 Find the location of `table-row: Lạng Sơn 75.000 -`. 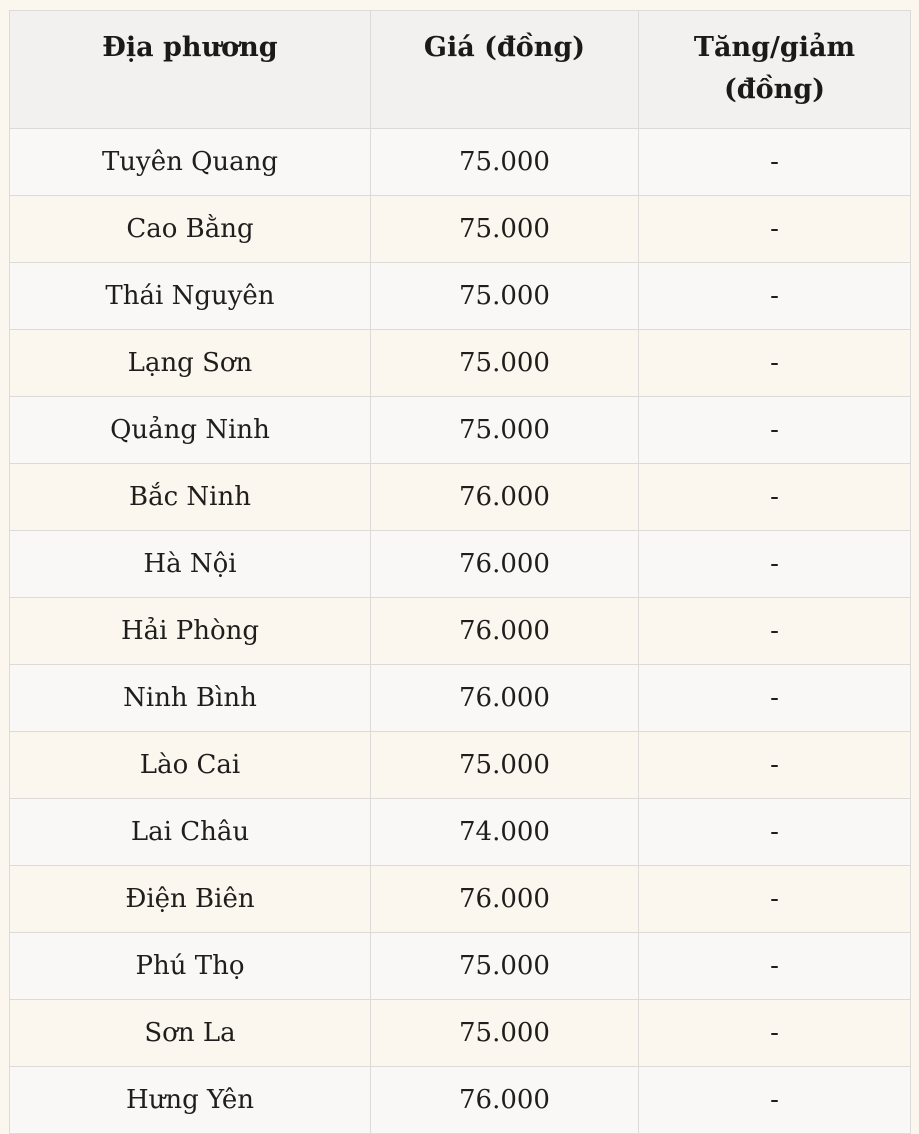

table-row: Lạng Sơn 75.000 - is located at coordinates (460, 363).